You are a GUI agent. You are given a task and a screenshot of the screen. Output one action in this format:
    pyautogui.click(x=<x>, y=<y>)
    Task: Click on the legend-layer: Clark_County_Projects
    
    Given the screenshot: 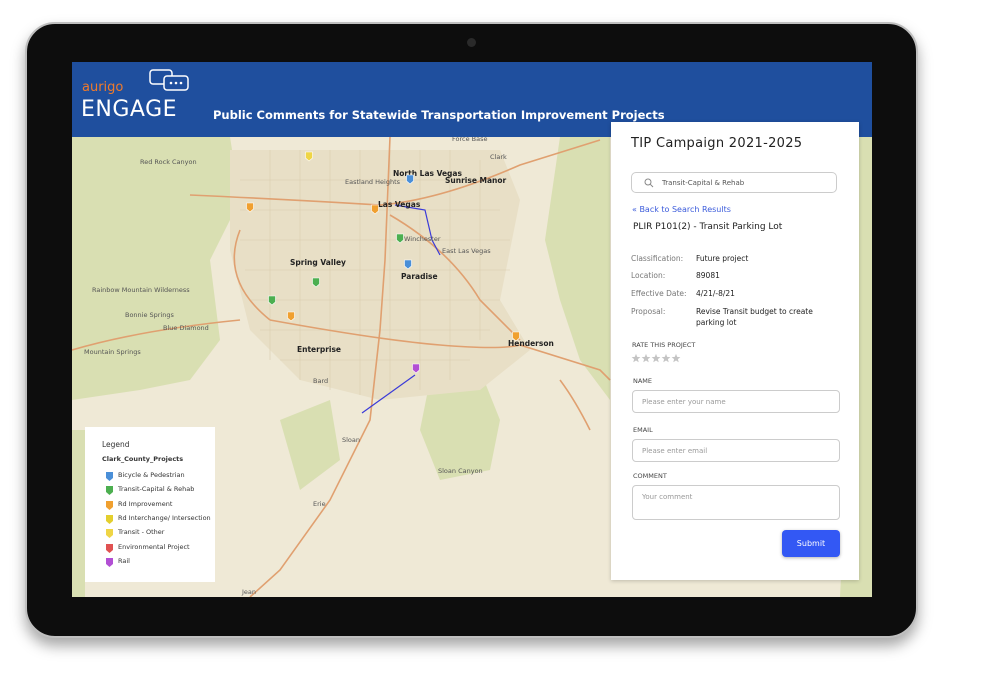 What is the action you would take?
    pyautogui.click(x=143, y=459)
    